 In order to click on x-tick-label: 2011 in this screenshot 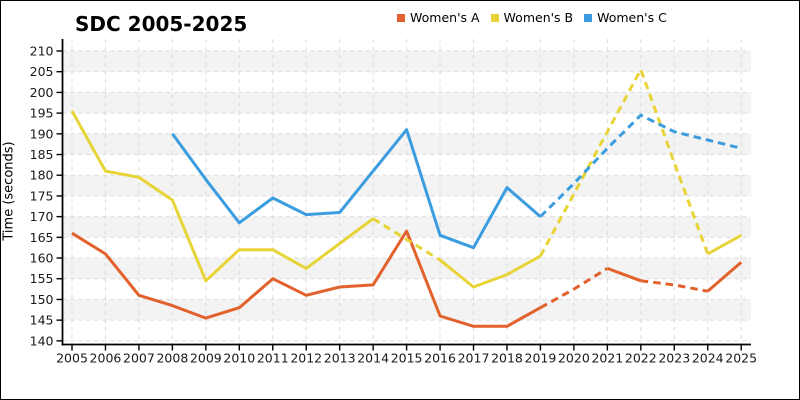, I will do `click(273, 358)`.